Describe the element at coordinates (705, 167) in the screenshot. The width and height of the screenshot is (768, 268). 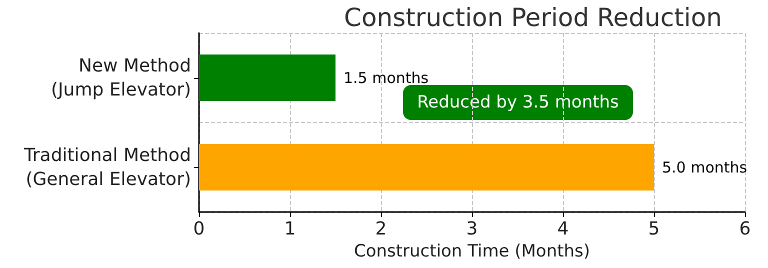
I see `data-label: 5.0 months` at that location.